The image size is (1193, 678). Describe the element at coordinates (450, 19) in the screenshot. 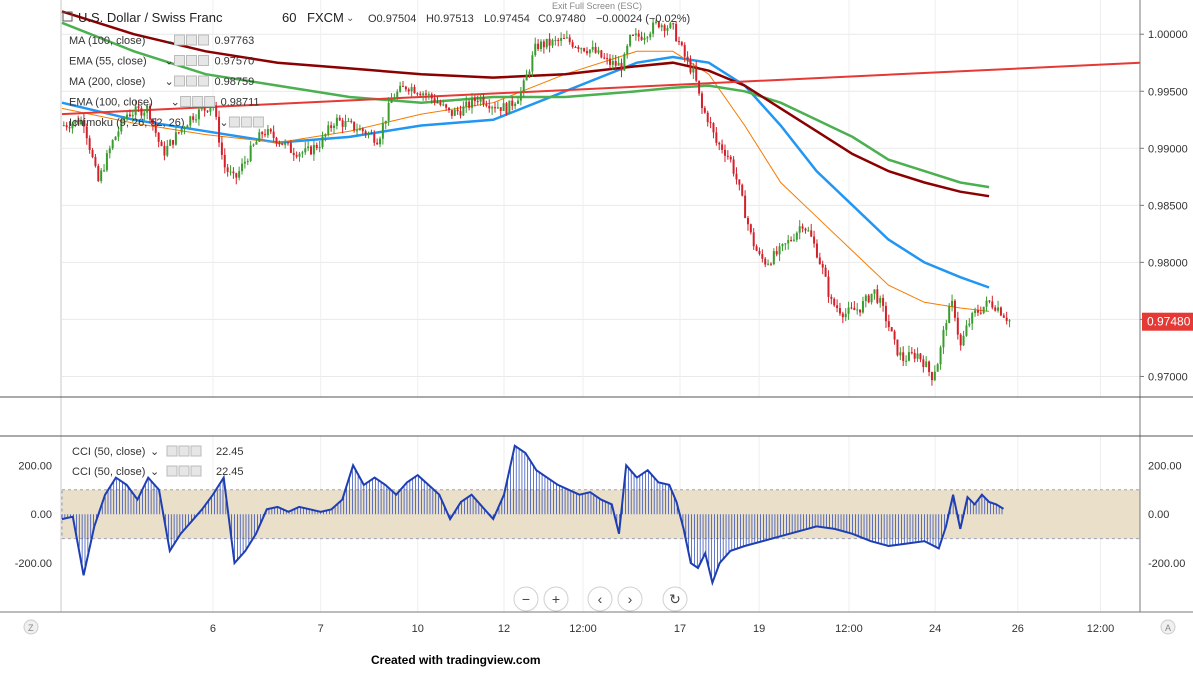

I see `ohlc-high: H0.97513` at that location.